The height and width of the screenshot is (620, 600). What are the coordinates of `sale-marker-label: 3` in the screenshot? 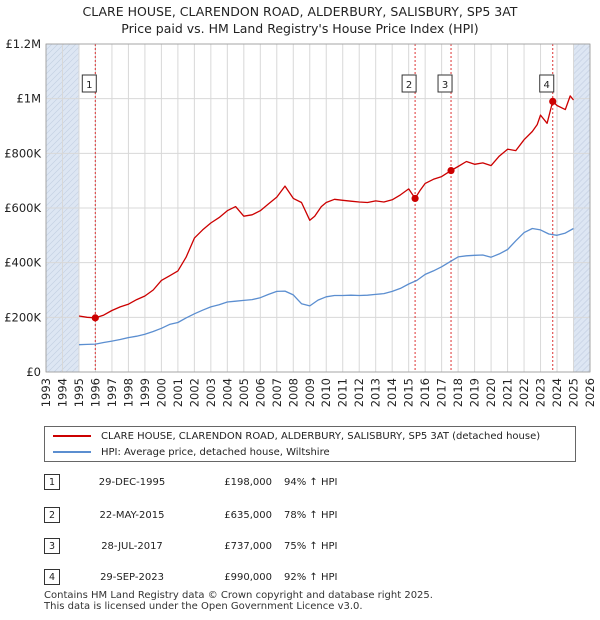 It's located at (445, 85).